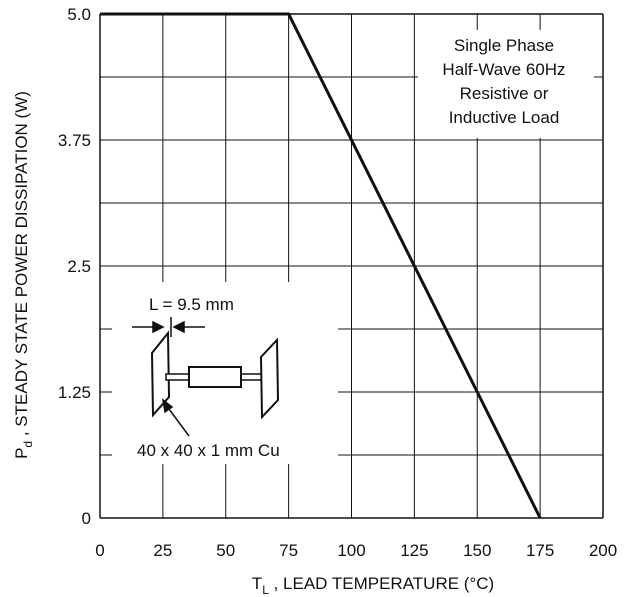 The width and height of the screenshot is (639, 597). What do you see at coordinates (74, 392) in the screenshot?
I see `y-tick-label: 1.25` at bounding box center [74, 392].